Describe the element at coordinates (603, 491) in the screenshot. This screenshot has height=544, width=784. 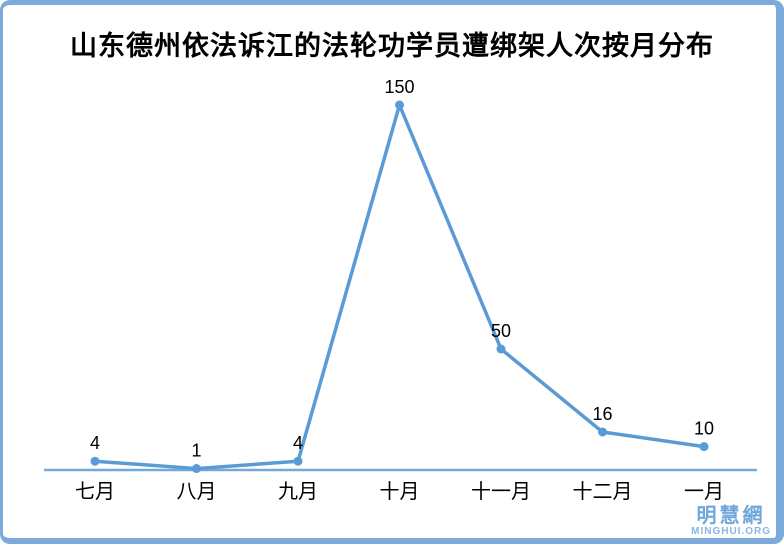
I see `x-axis-label: 十二月` at that location.